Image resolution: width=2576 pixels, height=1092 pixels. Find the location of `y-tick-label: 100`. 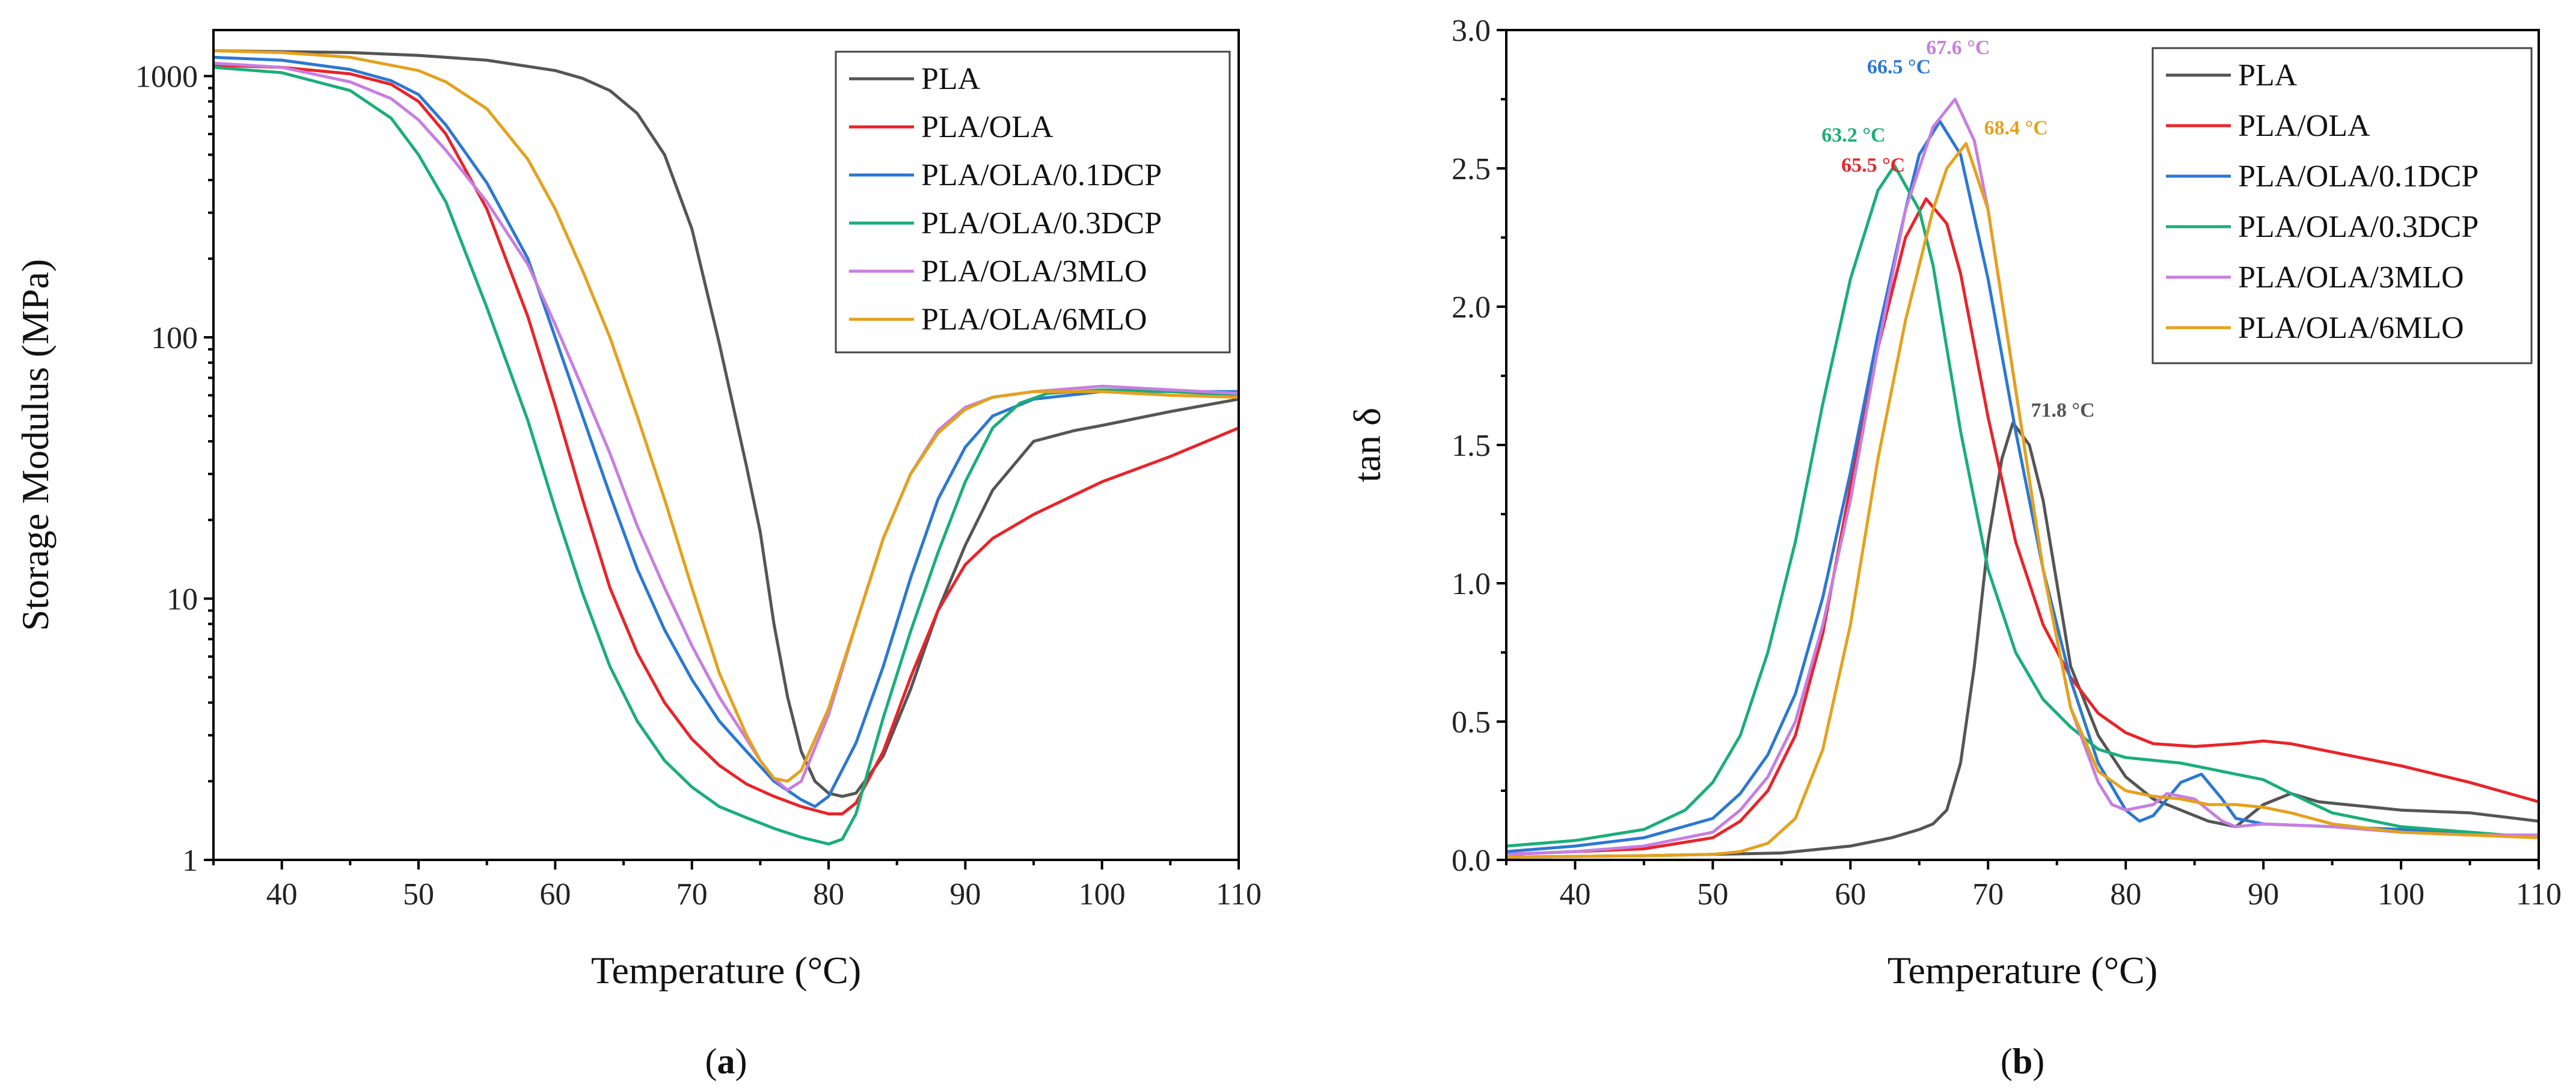

y-tick-label: 100 is located at coordinates (174, 338).